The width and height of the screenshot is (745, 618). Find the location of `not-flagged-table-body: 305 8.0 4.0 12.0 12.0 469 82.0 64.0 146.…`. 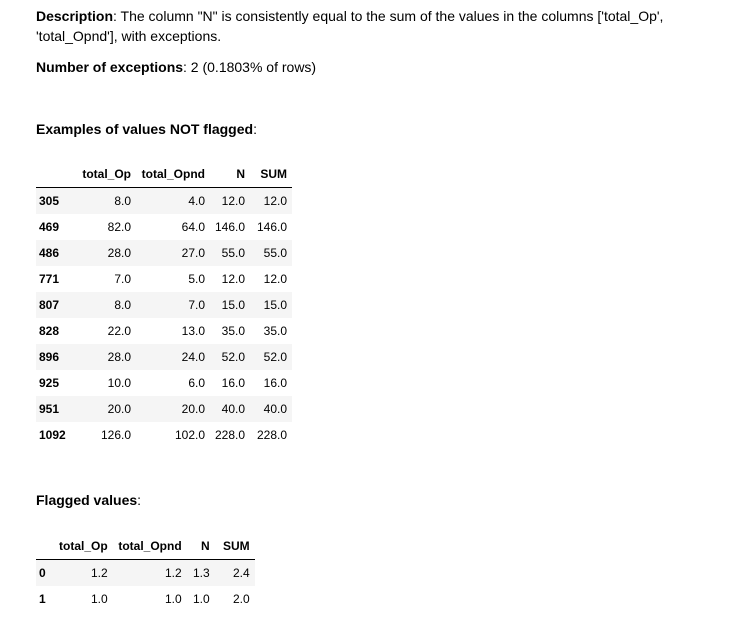

not-flagged-table-body: 305 8.0 4.0 12.0 12.0 469 82.0 64.0 146.… is located at coordinates (164, 317).